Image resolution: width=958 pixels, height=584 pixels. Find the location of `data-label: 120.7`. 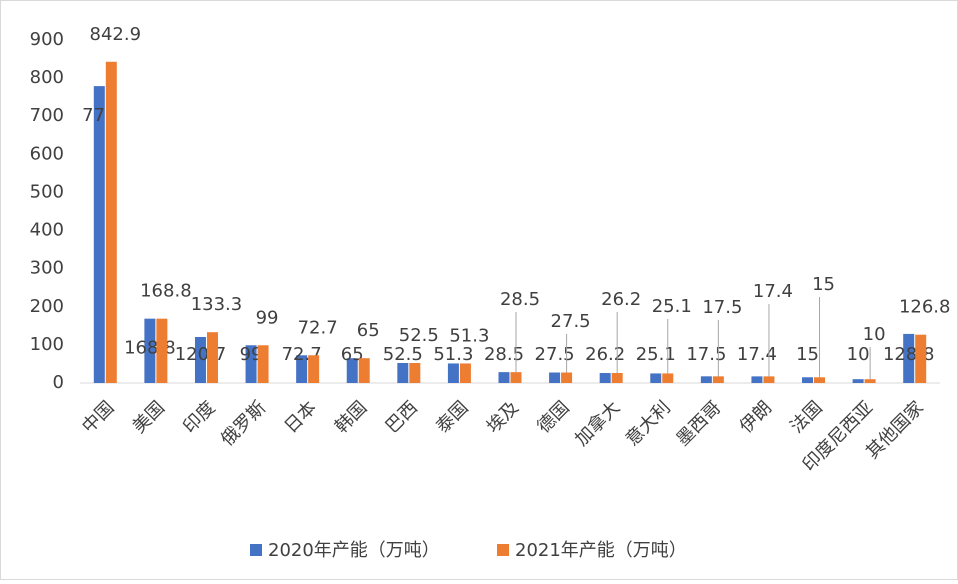

data-label: 120.7 is located at coordinates (201, 354).